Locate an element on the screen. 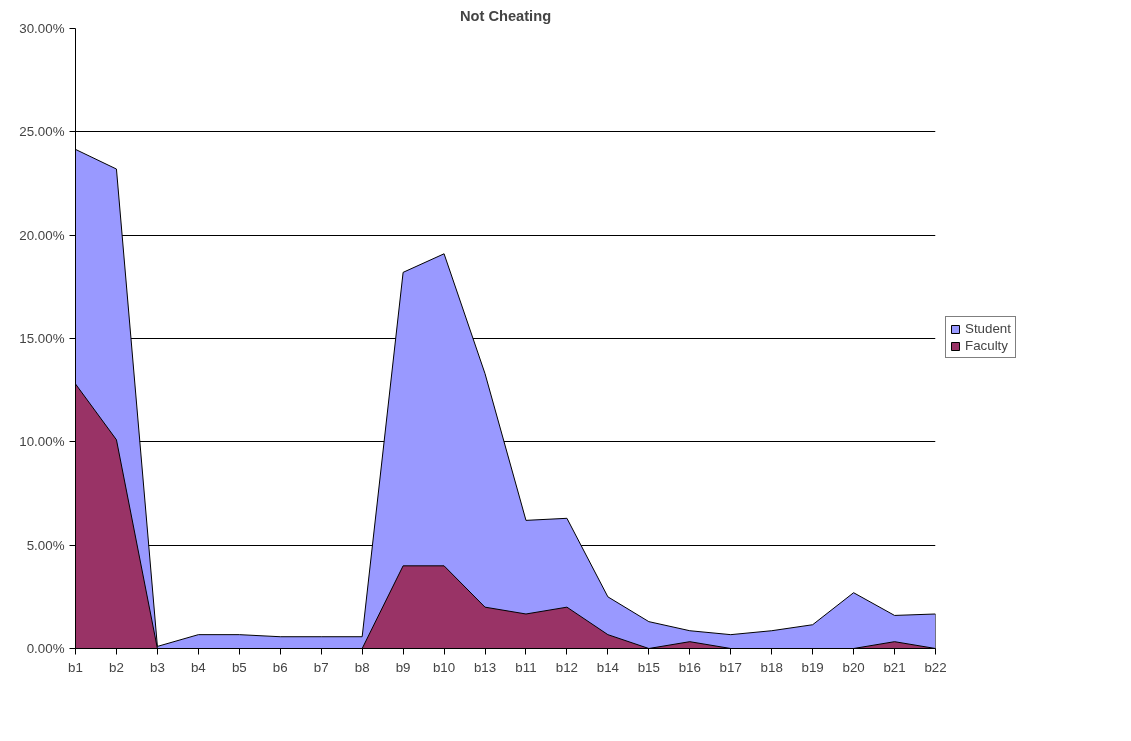 This screenshot has height=741, width=1131. x-tick-label: b22 is located at coordinates (935, 667).